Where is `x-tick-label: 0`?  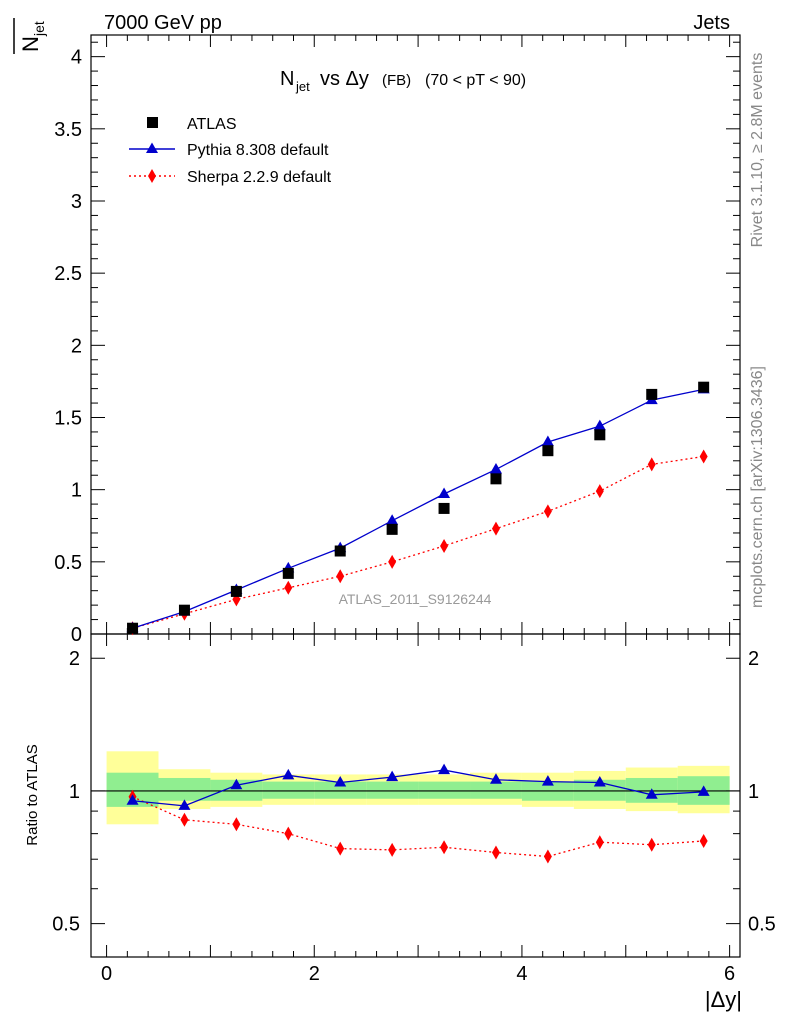 x-tick-label: 0 is located at coordinates (106, 974).